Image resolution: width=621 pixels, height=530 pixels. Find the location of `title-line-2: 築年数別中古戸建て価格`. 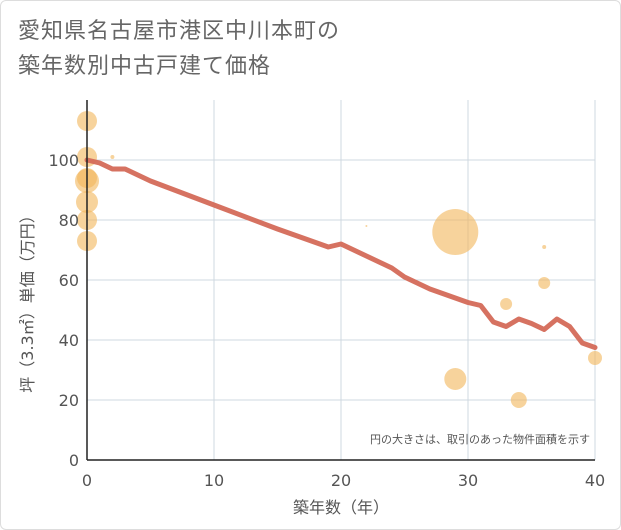

title-line-2: 築年数別中古戸建て価格 is located at coordinates (145, 66).